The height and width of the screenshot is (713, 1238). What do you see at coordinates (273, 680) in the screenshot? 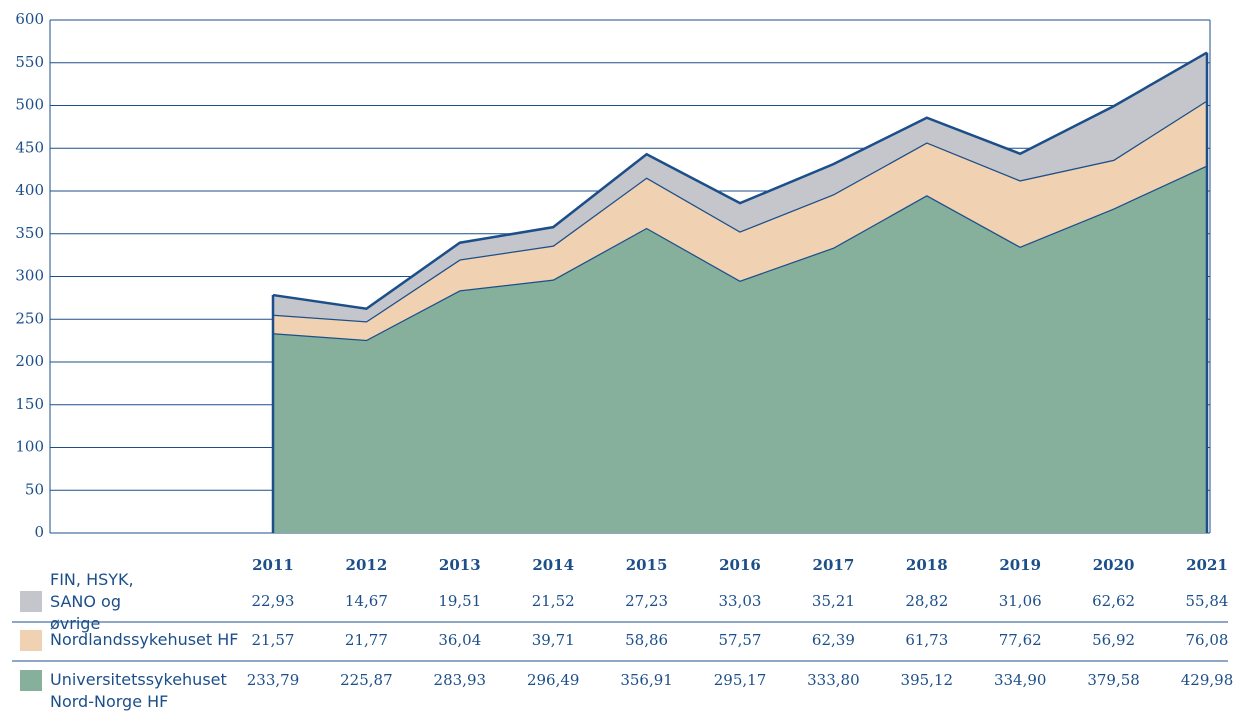
I see `value-label: 233,79` at bounding box center [273, 680].